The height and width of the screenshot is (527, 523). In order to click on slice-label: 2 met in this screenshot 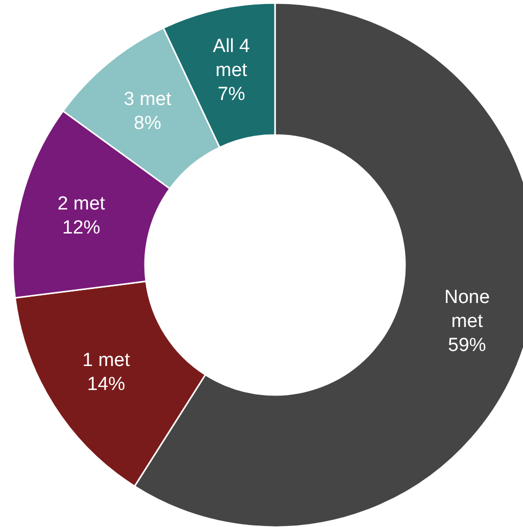, I will do `click(82, 203)`.